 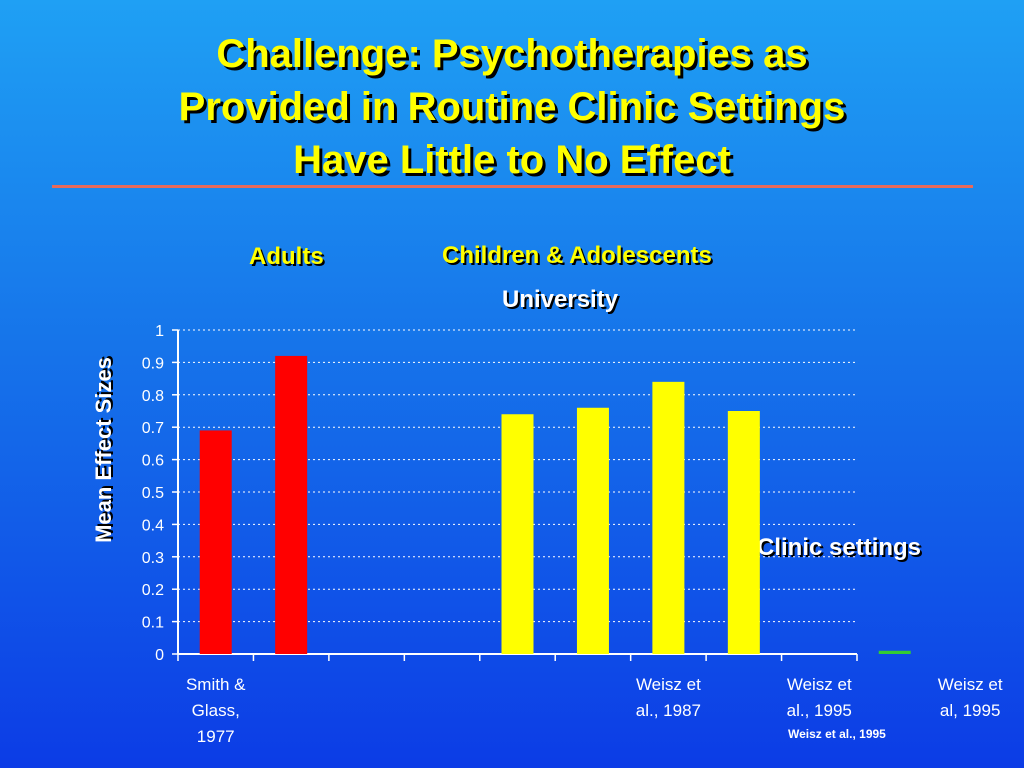 What do you see at coordinates (153, 428) in the screenshot?
I see `y-tick-label: 0.7` at bounding box center [153, 428].